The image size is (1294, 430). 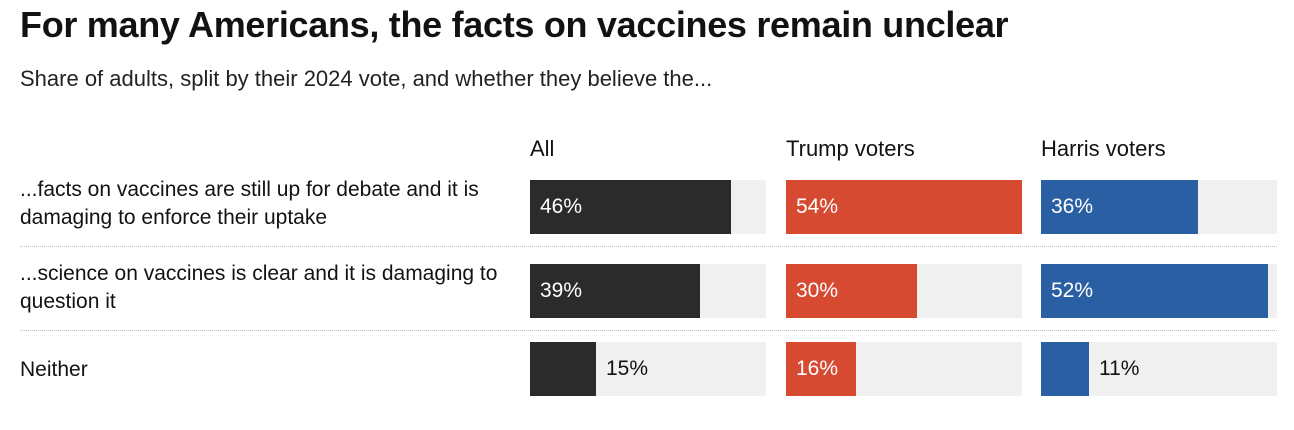 I want to click on row-label-2: Neither, so click(x=54, y=369).